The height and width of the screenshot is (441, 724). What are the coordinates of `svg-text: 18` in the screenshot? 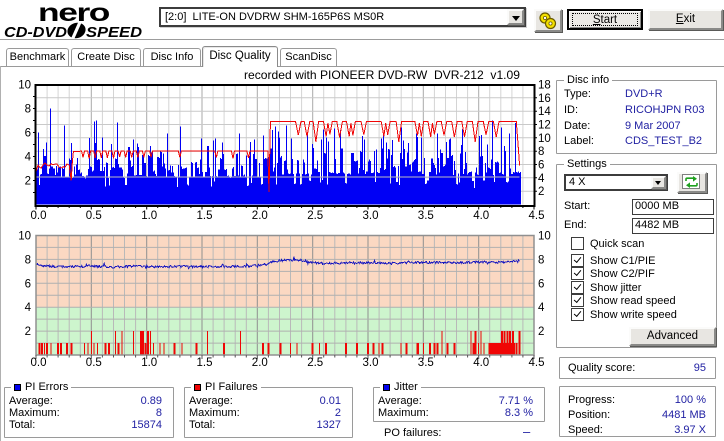 It's located at (544, 86).